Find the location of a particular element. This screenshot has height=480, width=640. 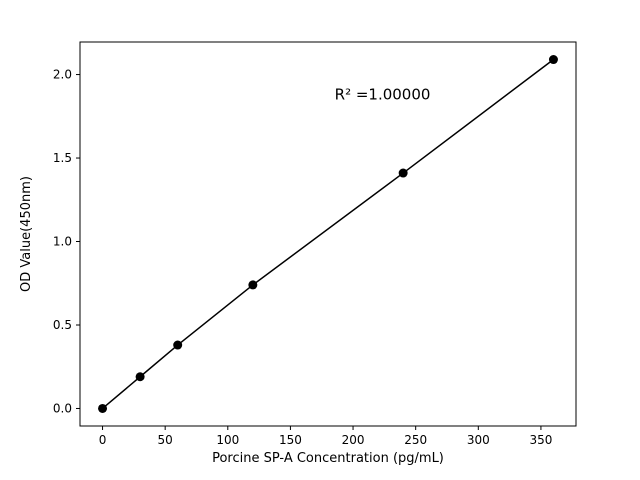

x-axis-label: Porcine SP-A Concentration (pg/mL) is located at coordinates (328, 458).